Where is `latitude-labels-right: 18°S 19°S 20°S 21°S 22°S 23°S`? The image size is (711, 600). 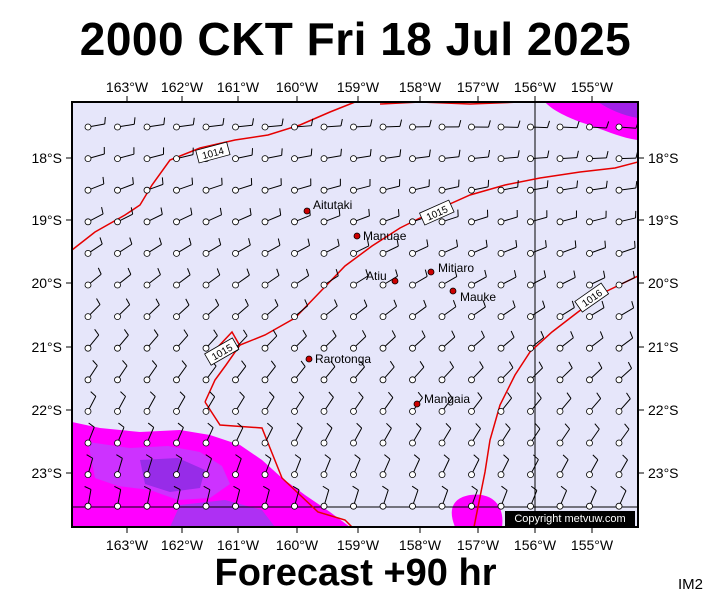 latitude-labels-right: 18°S 19°S 20°S 21°S 22°S 23°S is located at coordinates (663, 315).